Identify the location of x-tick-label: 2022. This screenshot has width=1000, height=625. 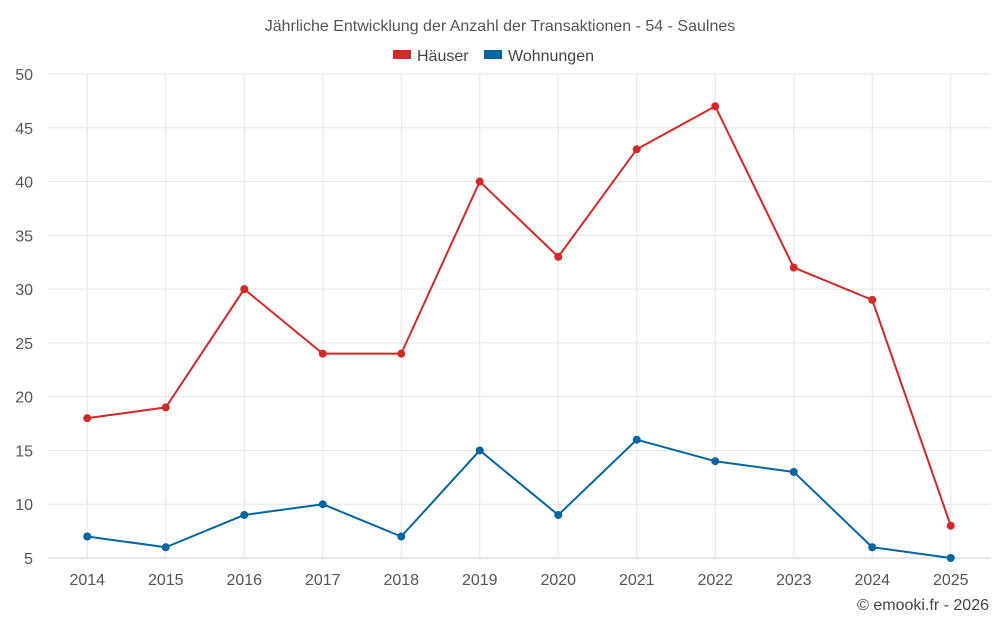
(715, 580).